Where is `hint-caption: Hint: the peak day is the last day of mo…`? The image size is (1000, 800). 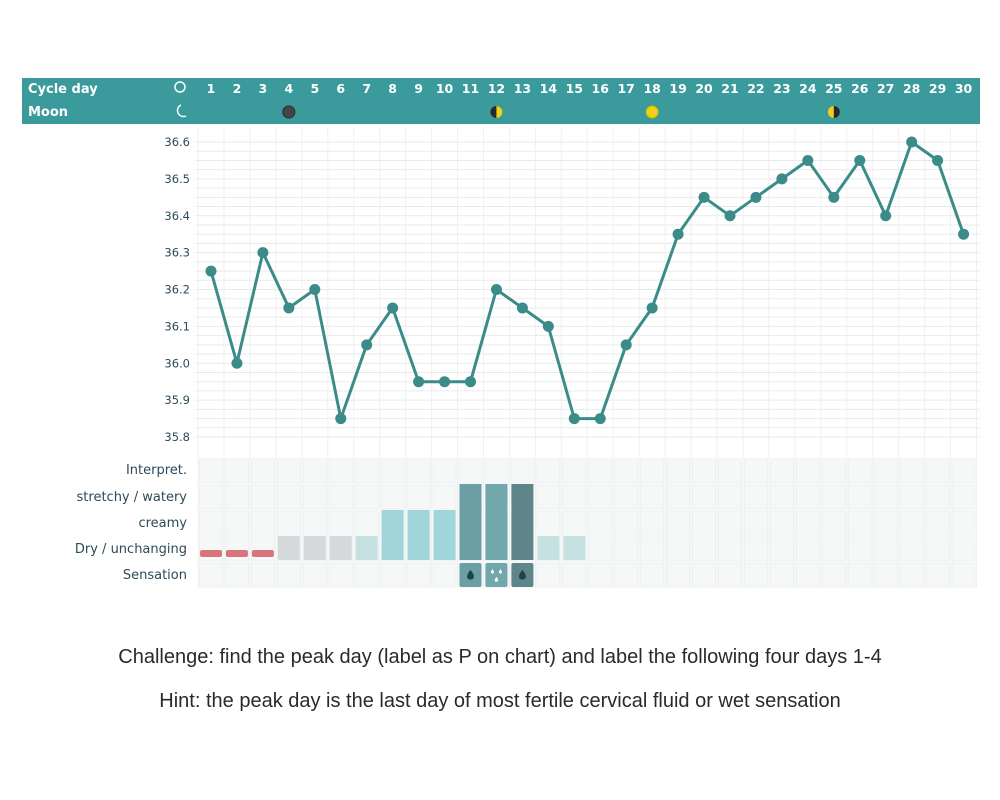 hint-caption: Hint: the peak day is the last day of mo… is located at coordinates (500, 701).